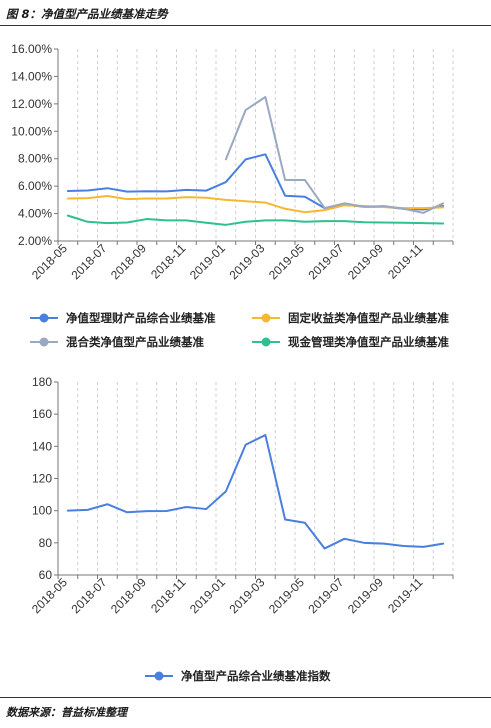  Describe the element at coordinates (46, 543) in the screenshot. I see `y-tick-label: 80` at that location.